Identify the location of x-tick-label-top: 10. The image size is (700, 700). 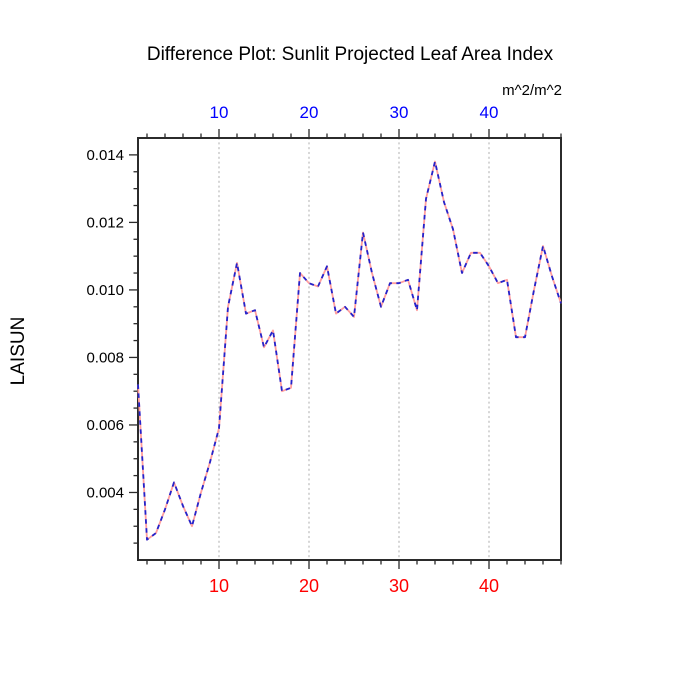
(219, 112).